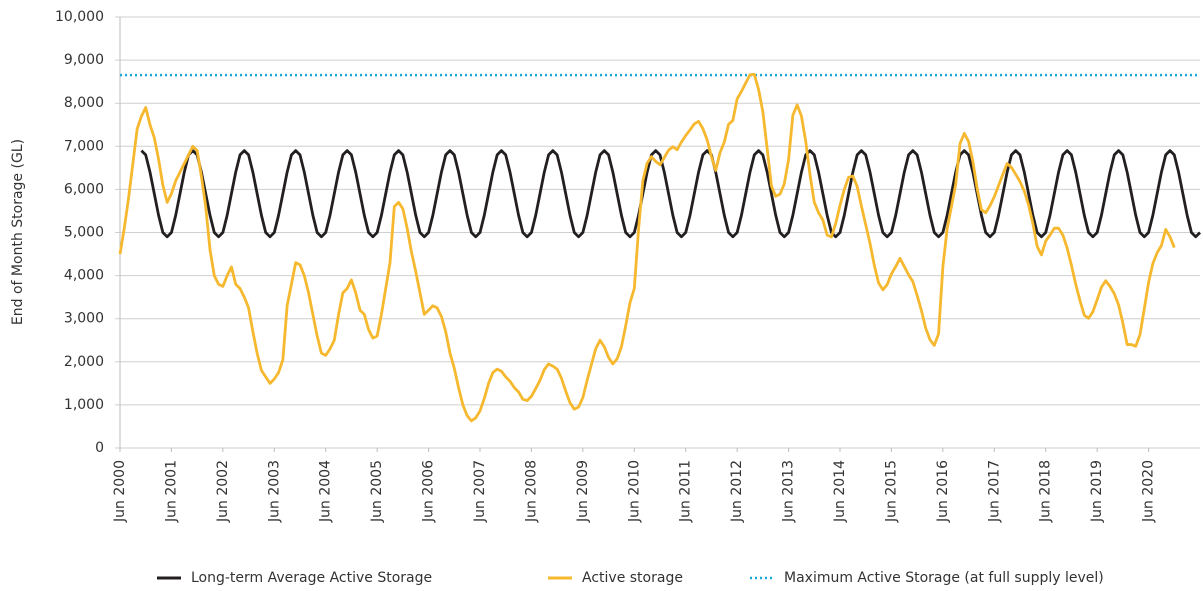  What do you see at coordinates (84, 362) in the screenshot?
I see `y-tick-label: 2,000` at bounding box center [84, 362].